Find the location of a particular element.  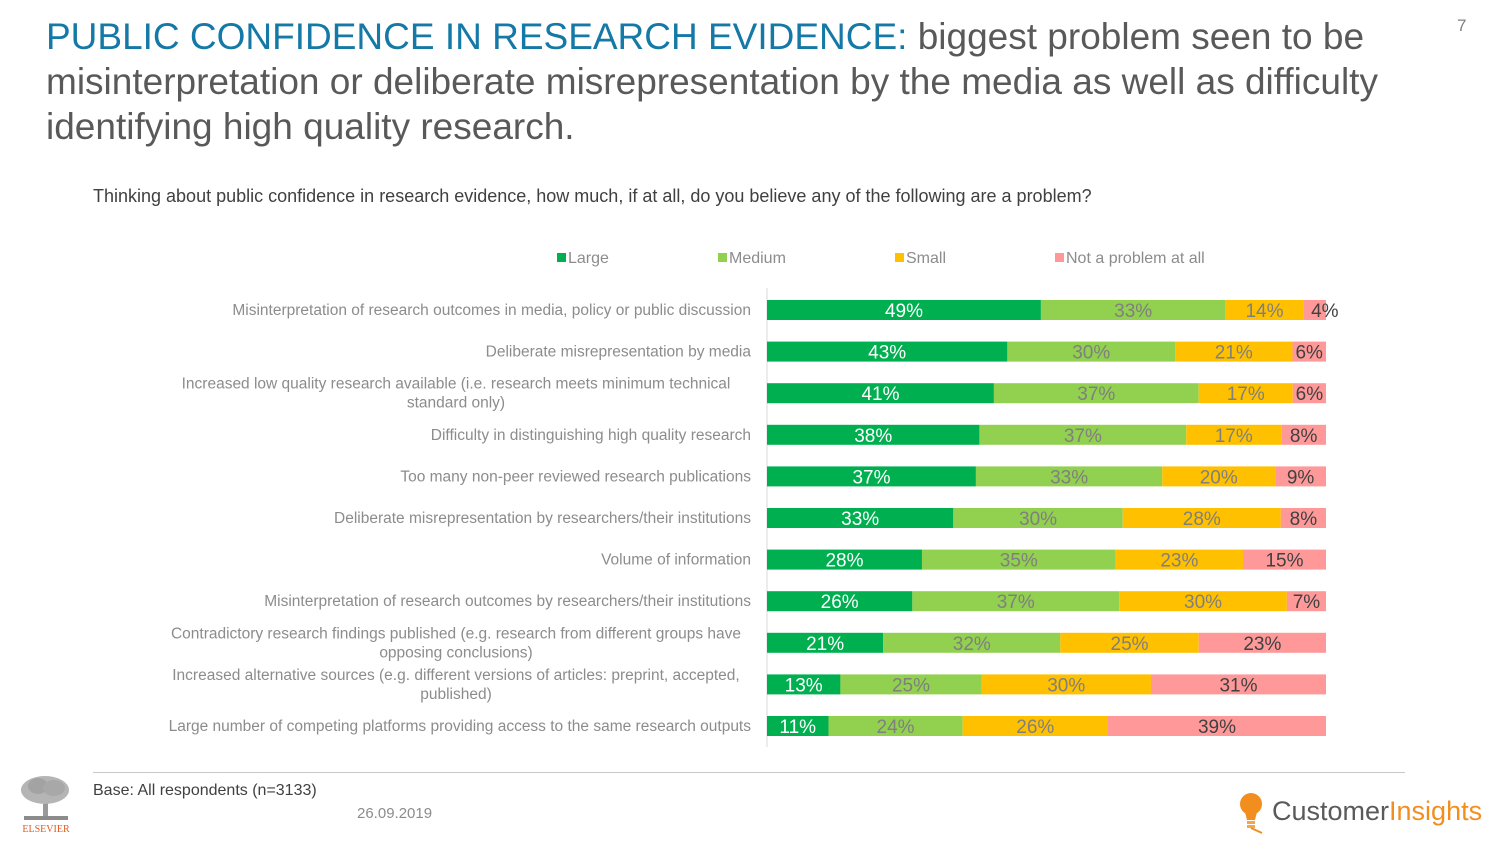

lightbulb-icon is located at coordinates (1251, 813).